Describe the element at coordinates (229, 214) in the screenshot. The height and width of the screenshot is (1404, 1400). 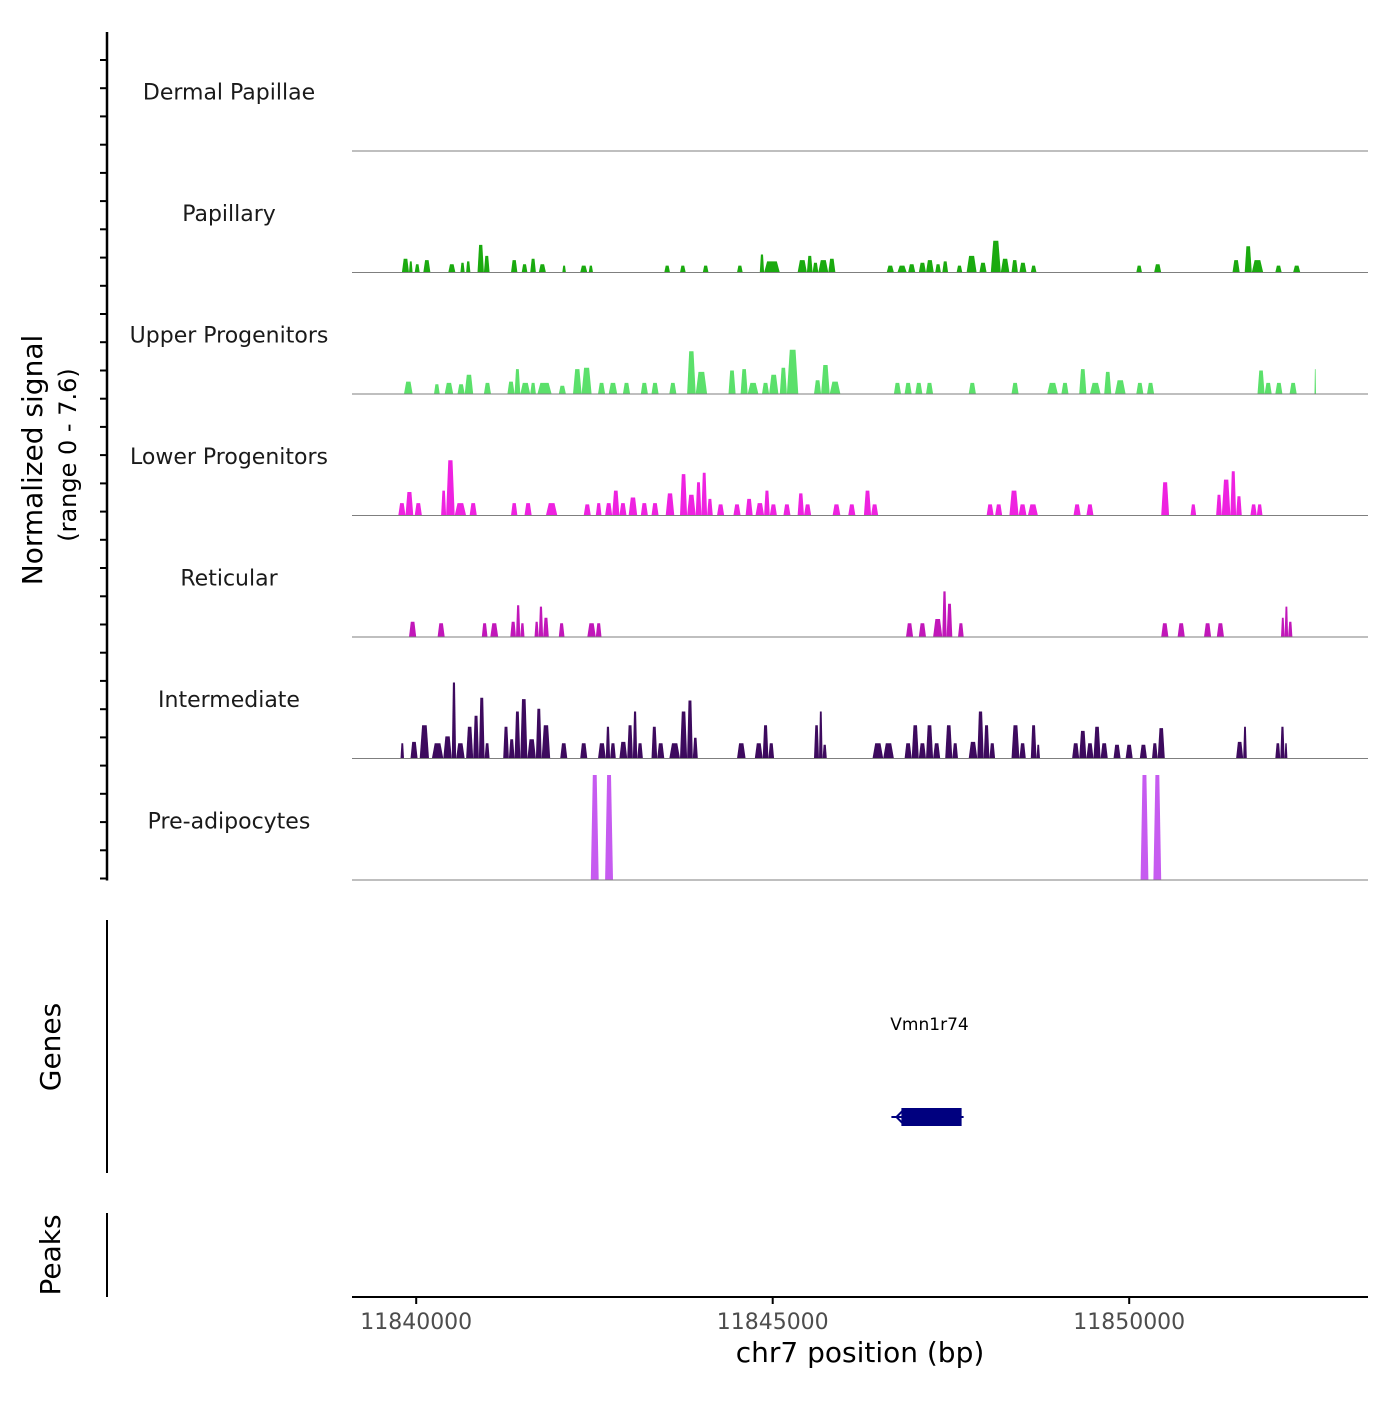
I see `track-label-papillary: Papillary` at that location.